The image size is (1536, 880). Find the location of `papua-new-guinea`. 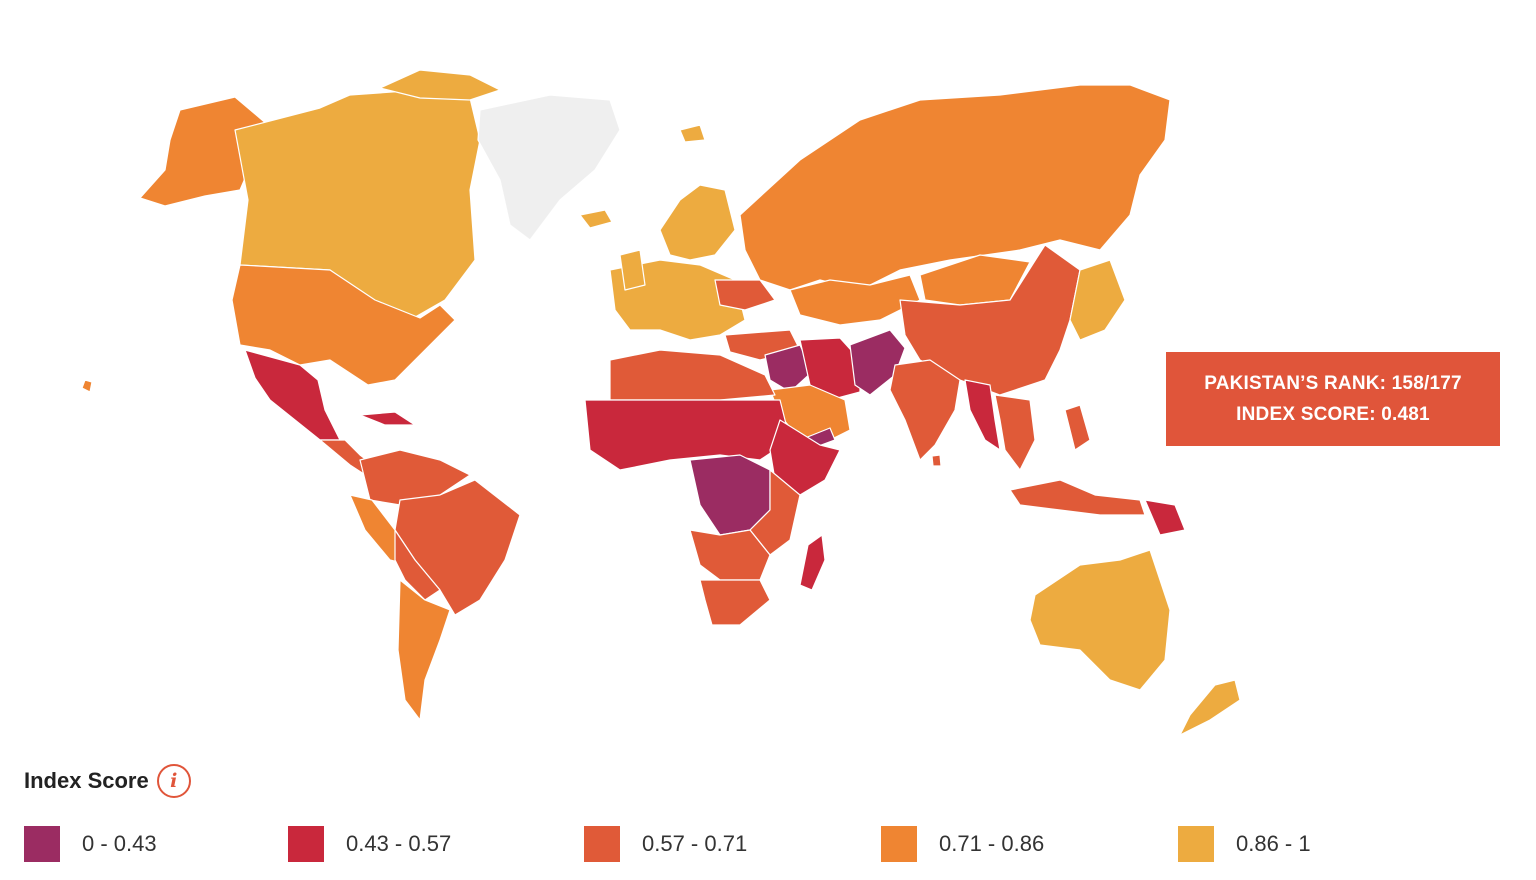

papua-new-guinea is located at coordinates (1165, 517).